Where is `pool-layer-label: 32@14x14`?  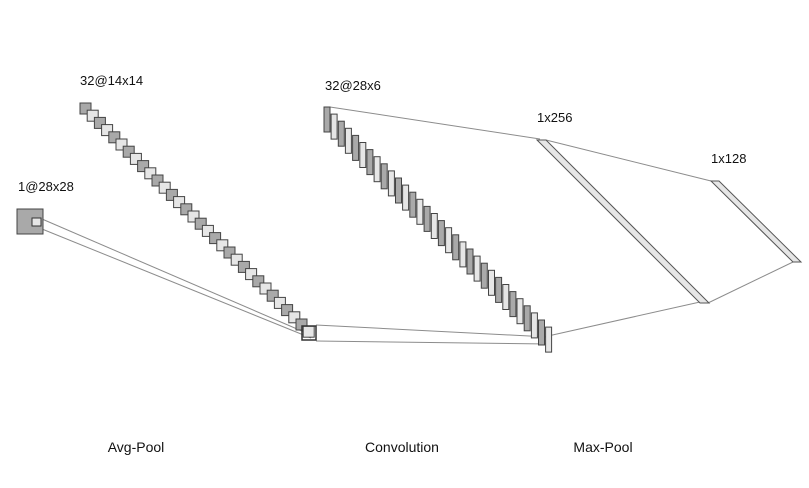
pool-layer-label: 32@14x14 is located at coordinates (112, 80).